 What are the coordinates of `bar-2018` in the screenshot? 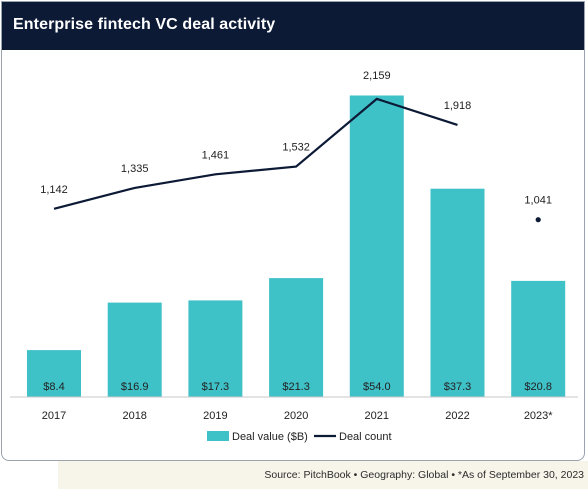 It's located at (134, 349).